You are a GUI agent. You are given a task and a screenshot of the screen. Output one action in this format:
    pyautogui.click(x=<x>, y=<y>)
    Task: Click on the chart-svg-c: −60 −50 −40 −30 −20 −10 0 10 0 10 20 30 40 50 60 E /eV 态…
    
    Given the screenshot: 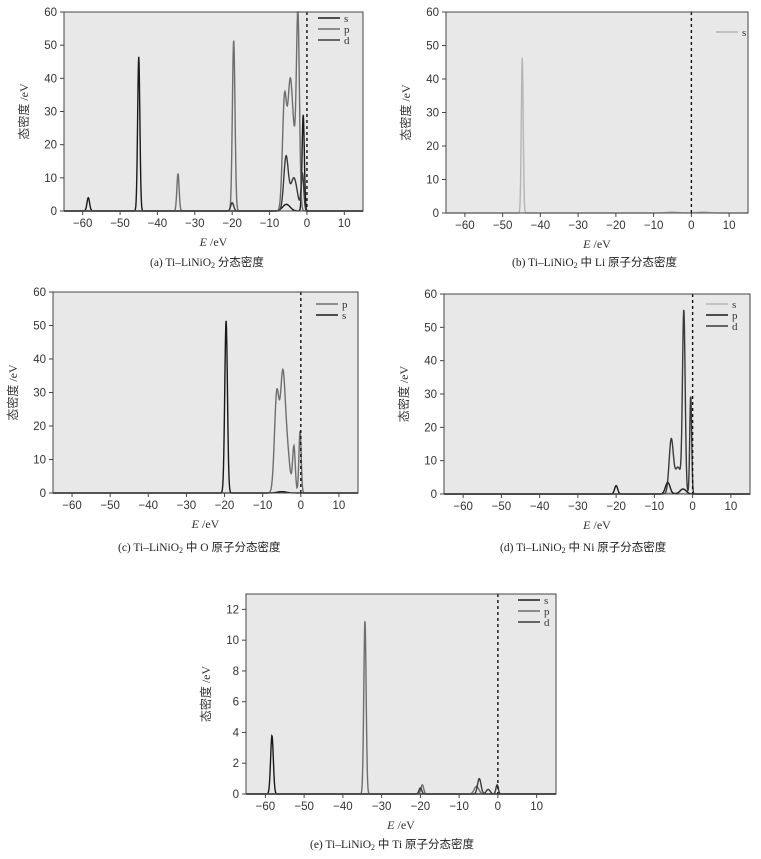 What is the action you would take?
    pyautogui.click(x=182, y=409)
    